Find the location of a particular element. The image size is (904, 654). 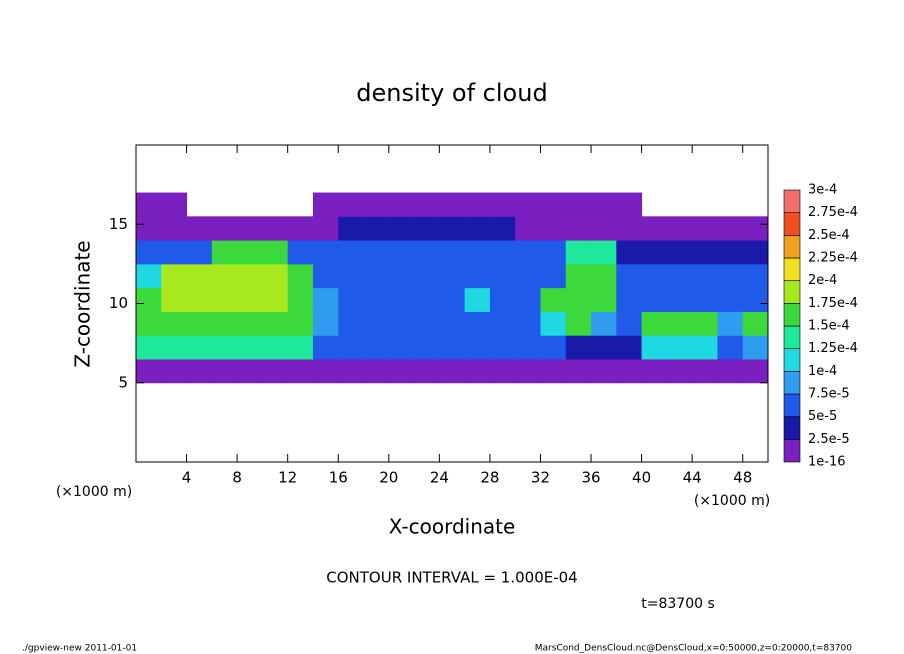

y-tick-label: 5 is located at coordinates (123, 382).